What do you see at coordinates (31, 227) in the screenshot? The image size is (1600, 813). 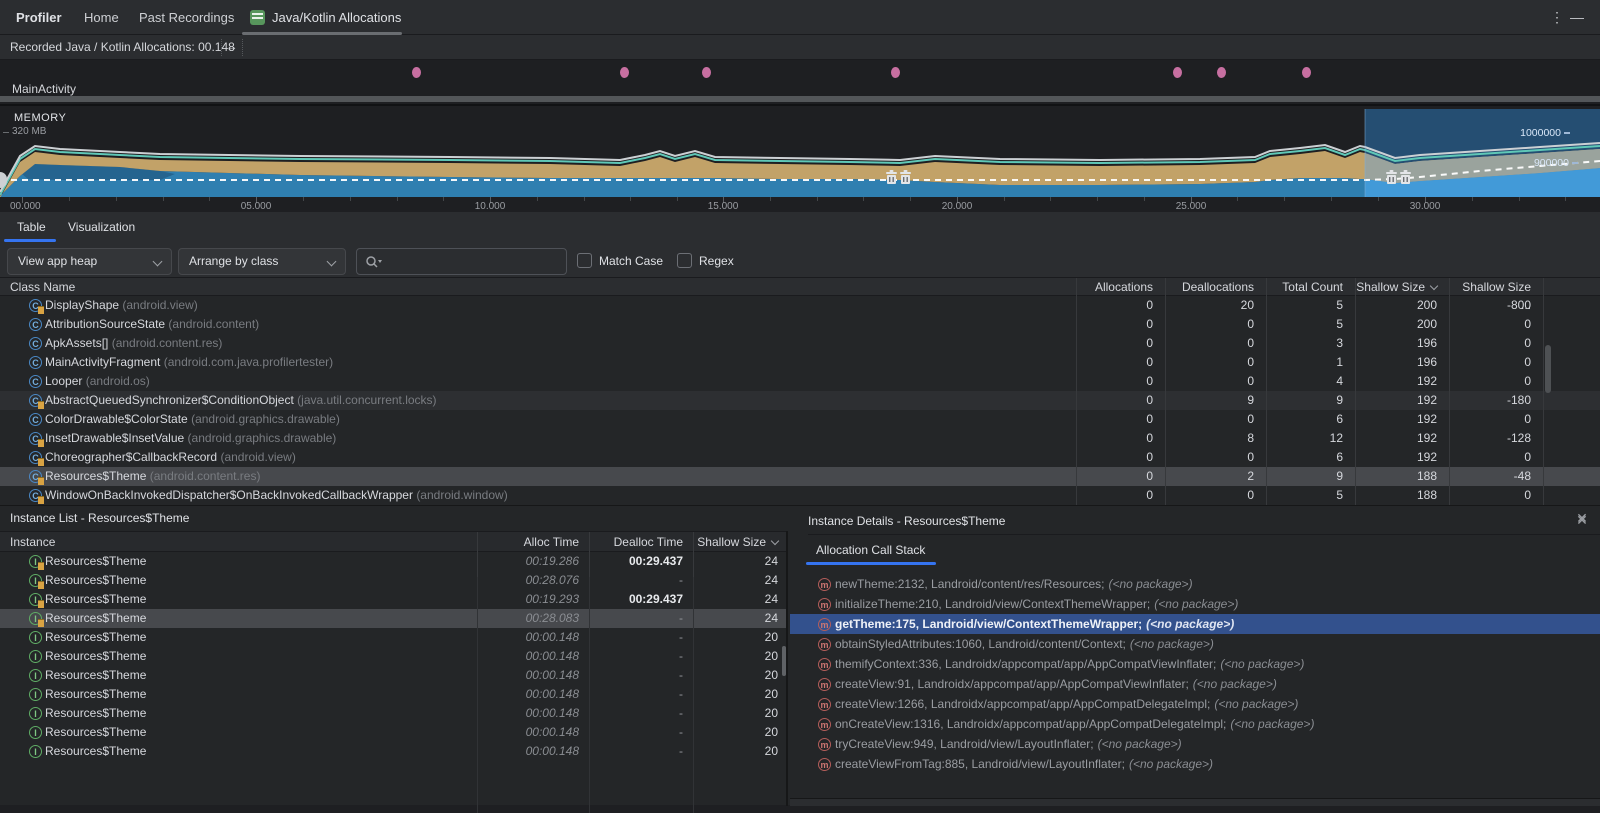 I see `tab-table: Table` at bounding box center [31, 227].